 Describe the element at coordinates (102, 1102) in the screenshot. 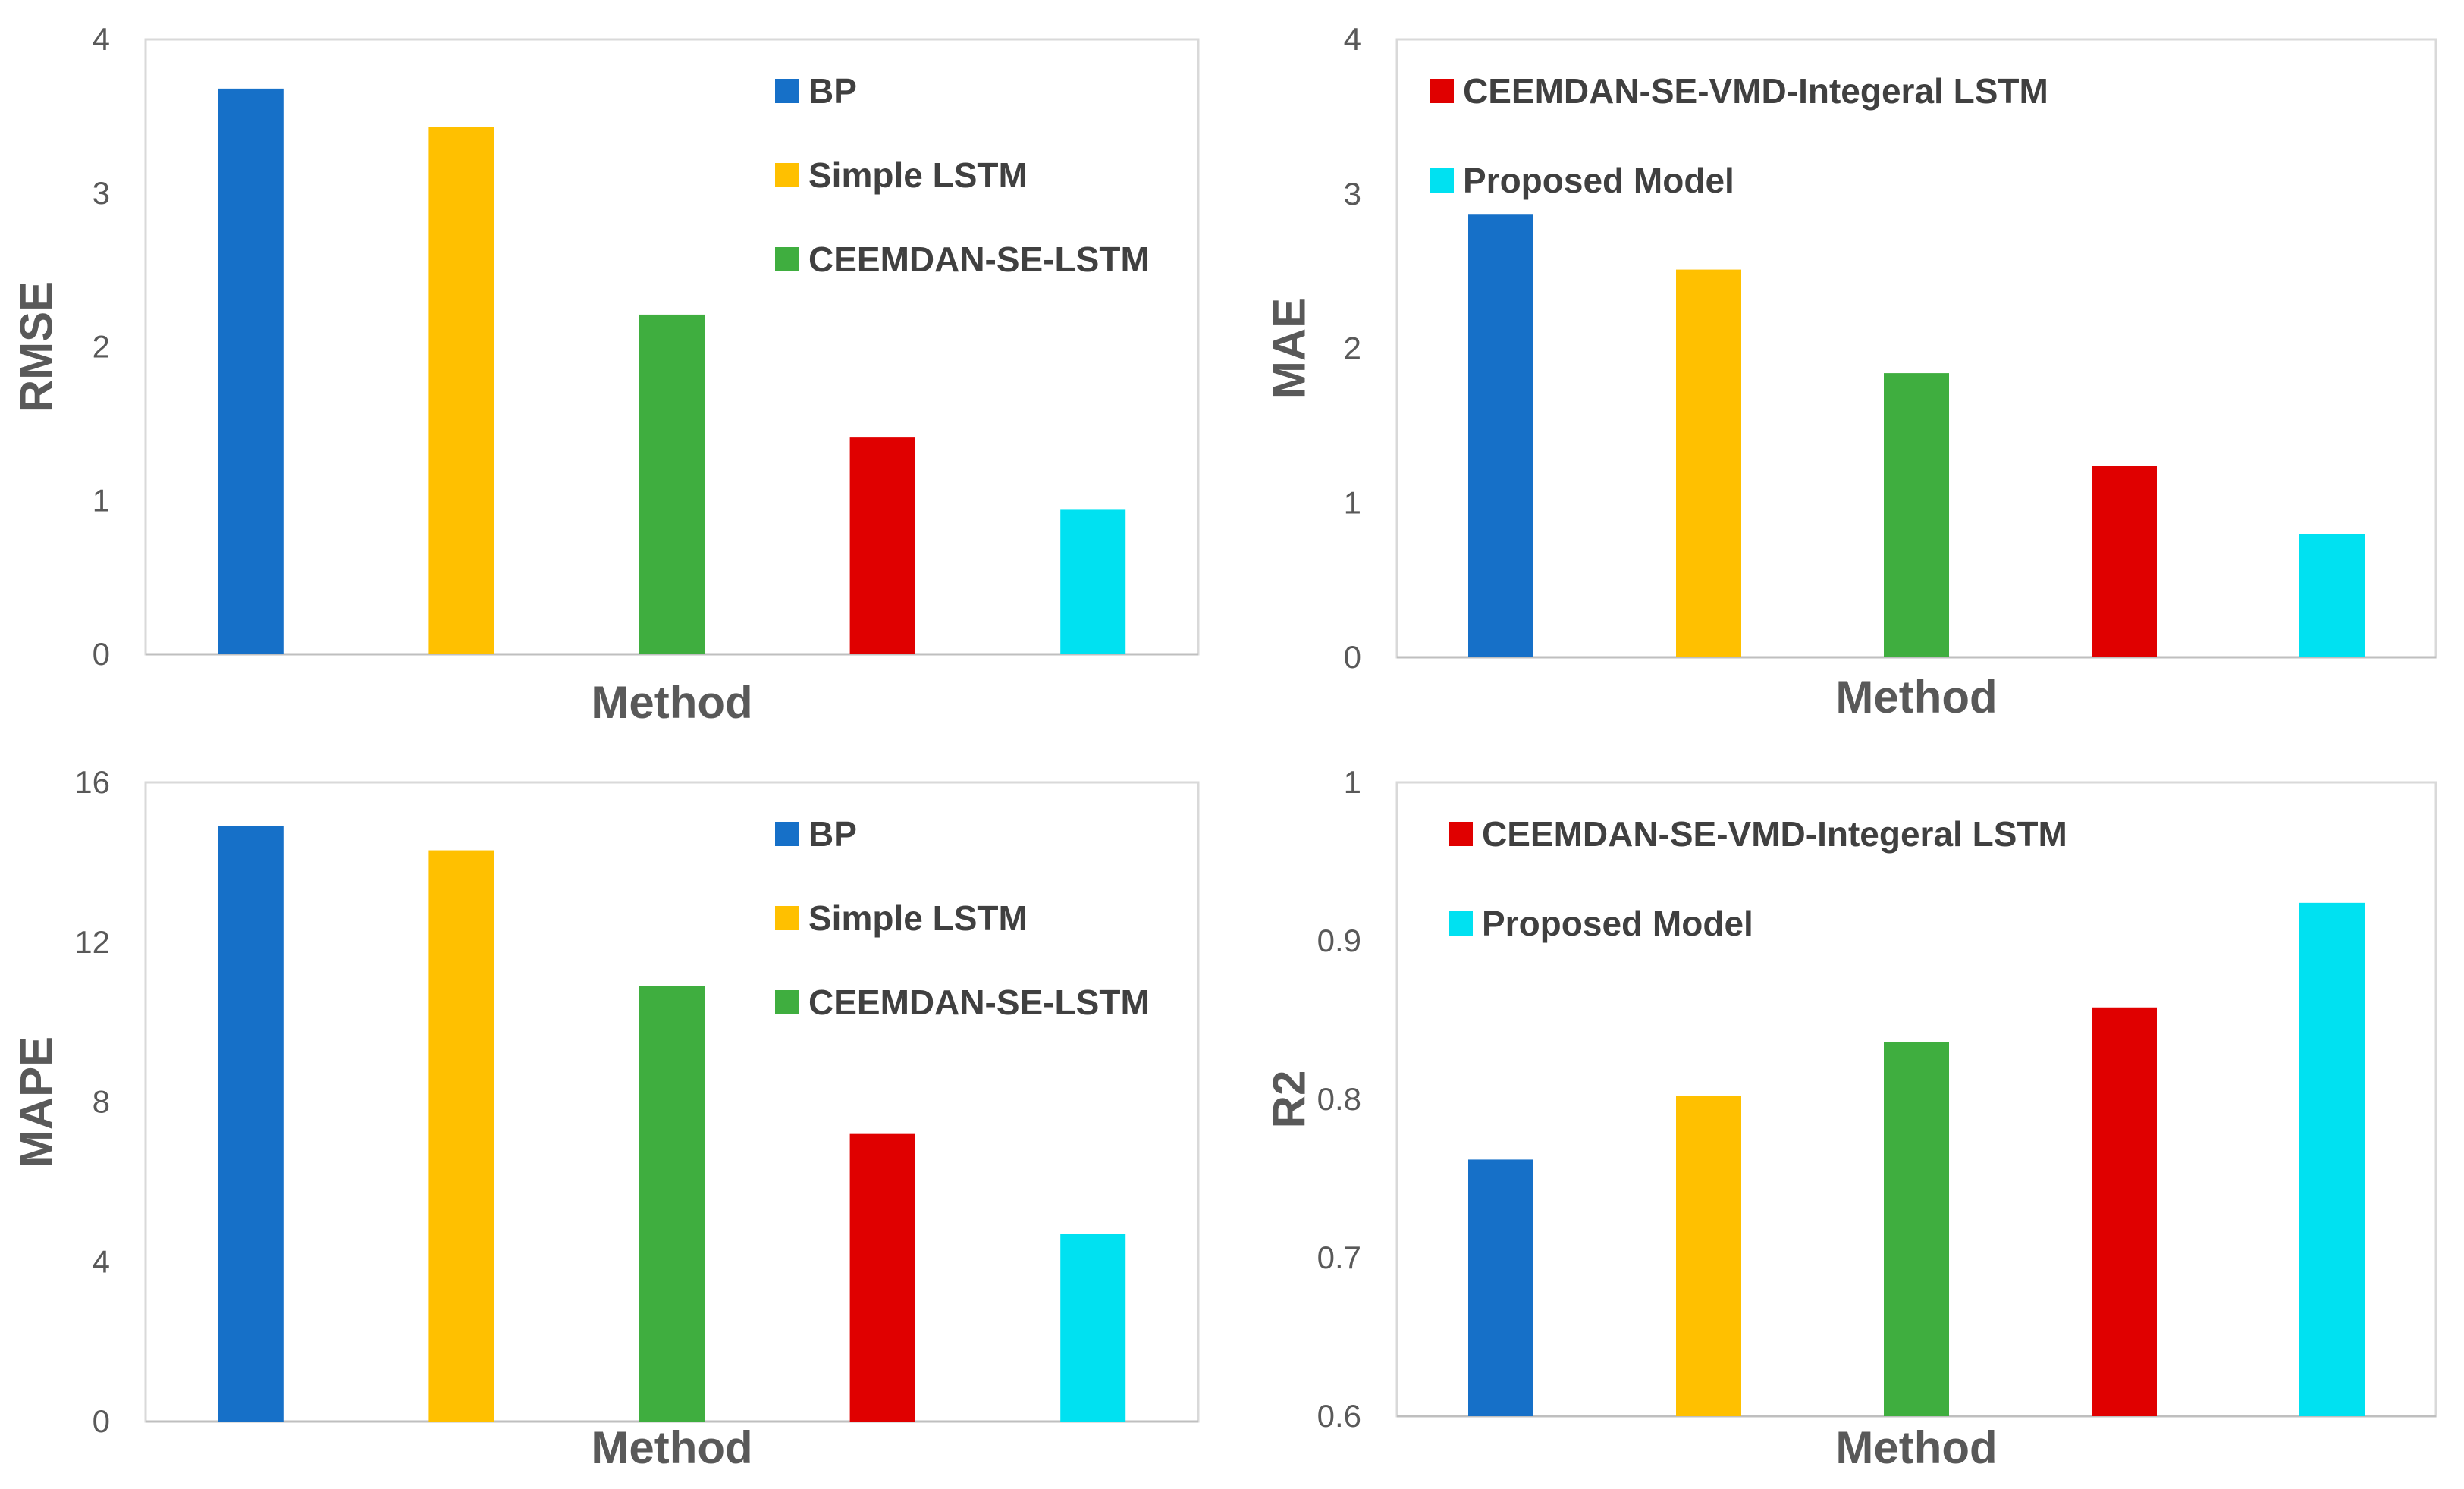

I see `y-tick-label: 8` at that location.